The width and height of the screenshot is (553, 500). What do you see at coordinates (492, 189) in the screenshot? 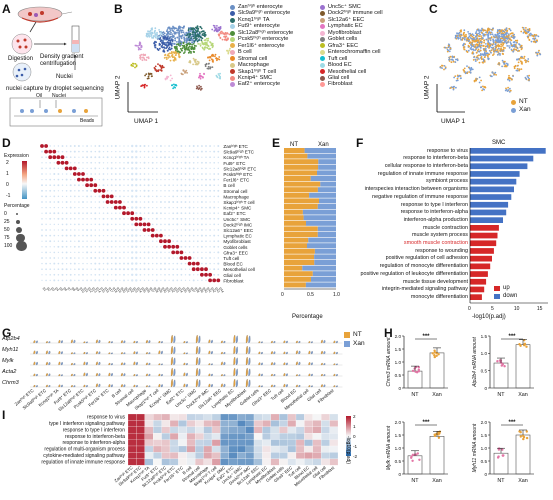
I see `go-bar` at bounding box center [492, 189].